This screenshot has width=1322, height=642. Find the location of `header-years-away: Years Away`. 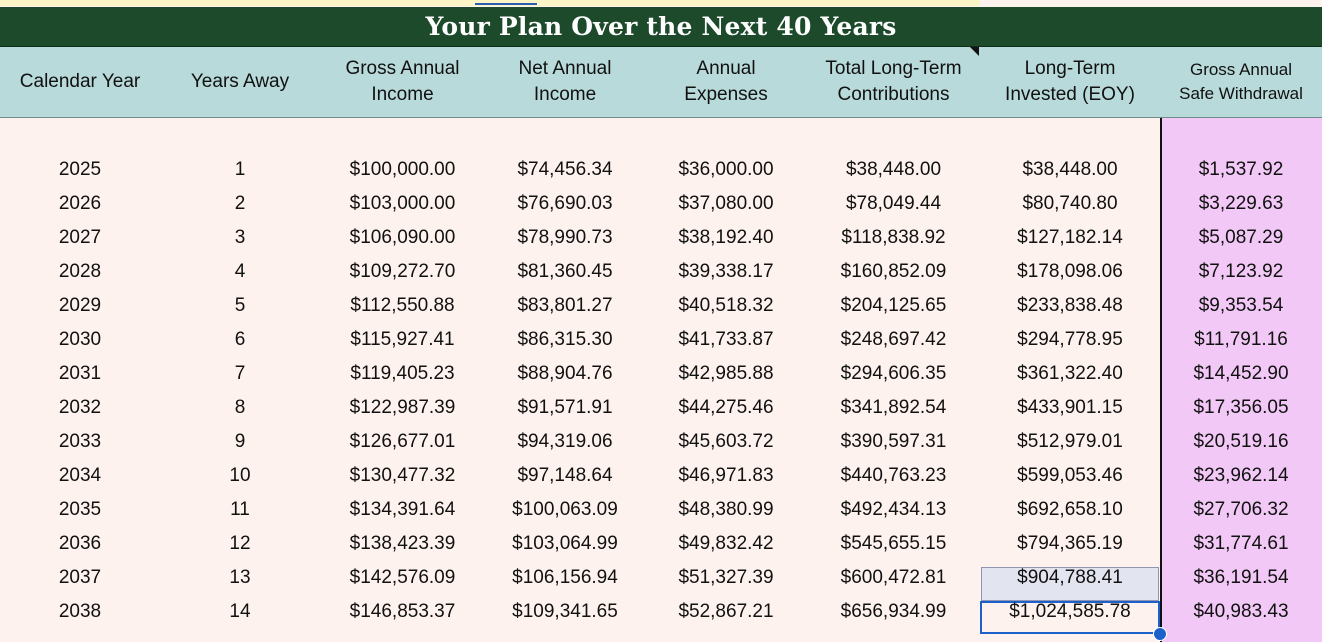

header-years-away: Years Away is located at coordinates (240, 81).